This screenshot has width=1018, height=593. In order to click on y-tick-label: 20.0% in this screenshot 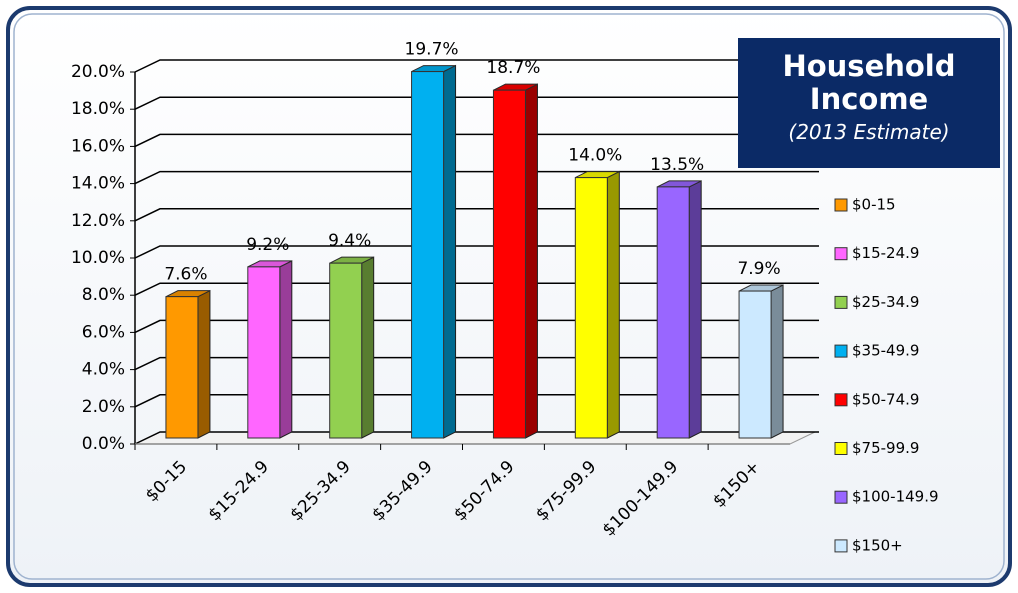, I will do `click(98, 72)`.